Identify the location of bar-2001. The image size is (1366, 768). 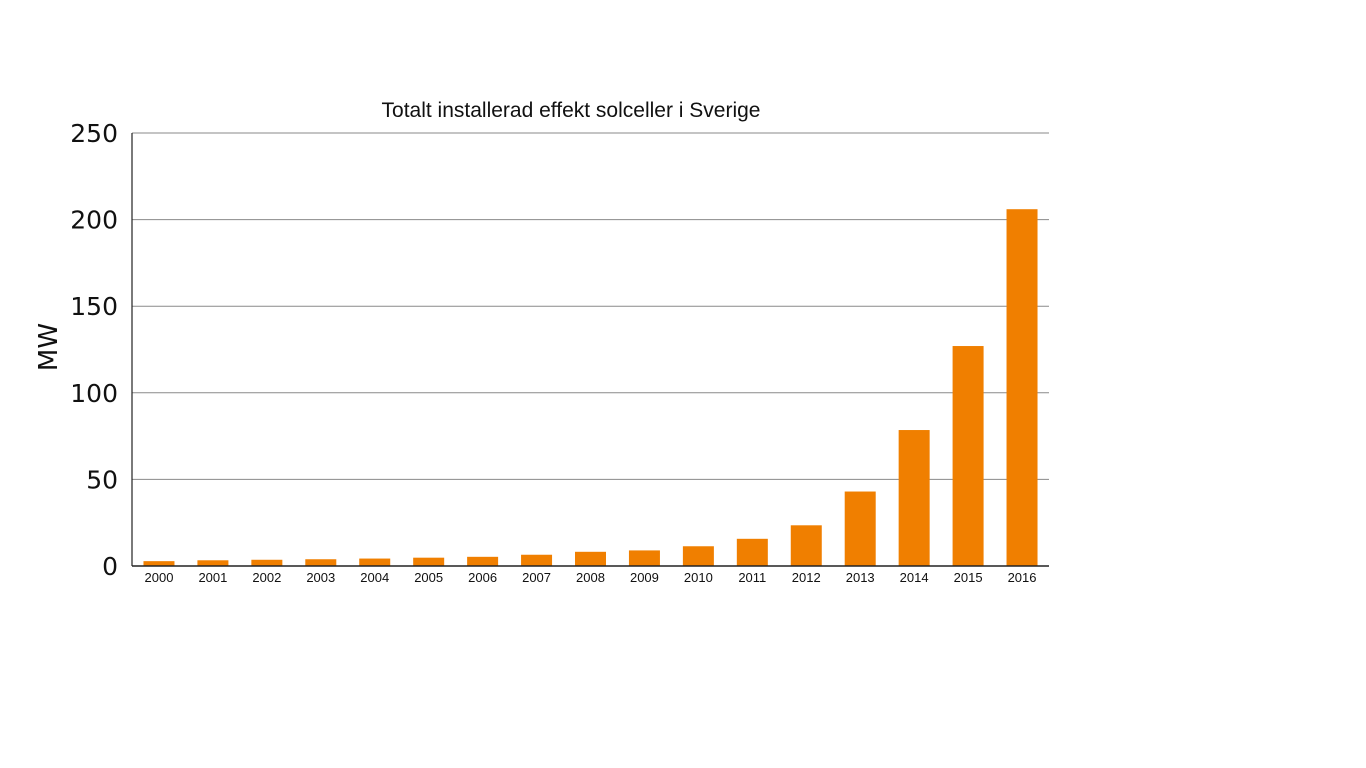
(213, 563).